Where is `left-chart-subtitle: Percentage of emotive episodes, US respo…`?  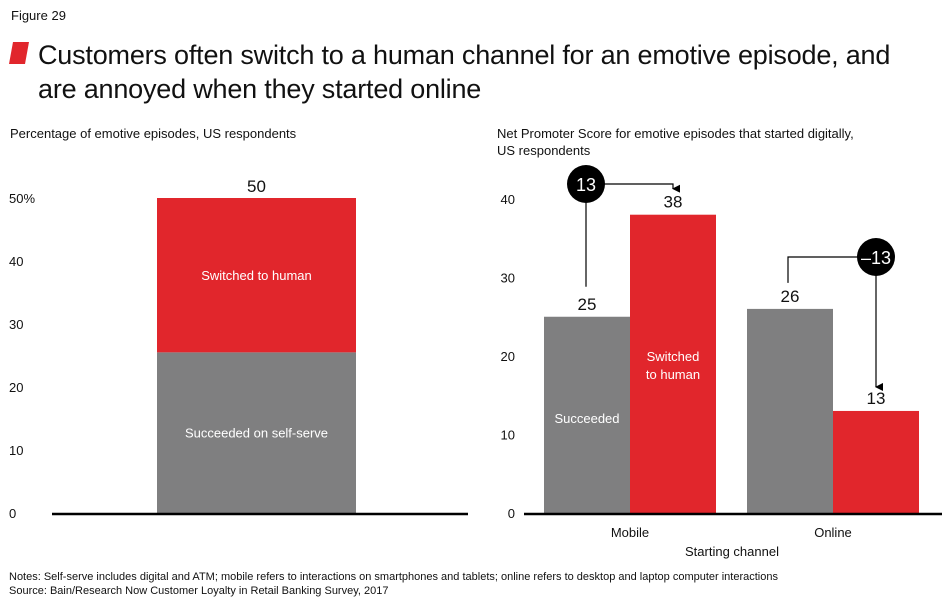 left-chart-subtitle: Percentage of emotive episodes, US respo… is located at coordinates (153, 133).